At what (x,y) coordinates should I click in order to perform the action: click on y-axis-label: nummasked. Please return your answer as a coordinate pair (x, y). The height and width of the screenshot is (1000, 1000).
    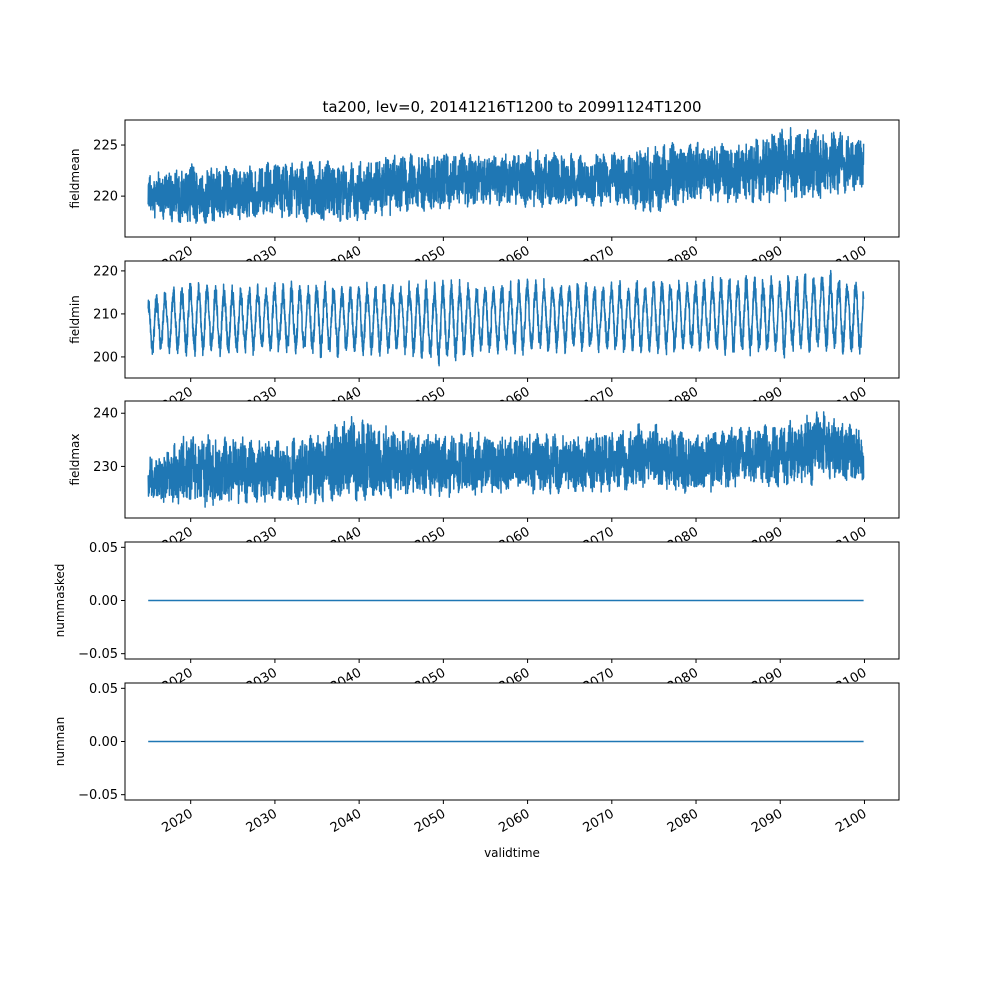
    Looking at the image, I should click on (60, 601).